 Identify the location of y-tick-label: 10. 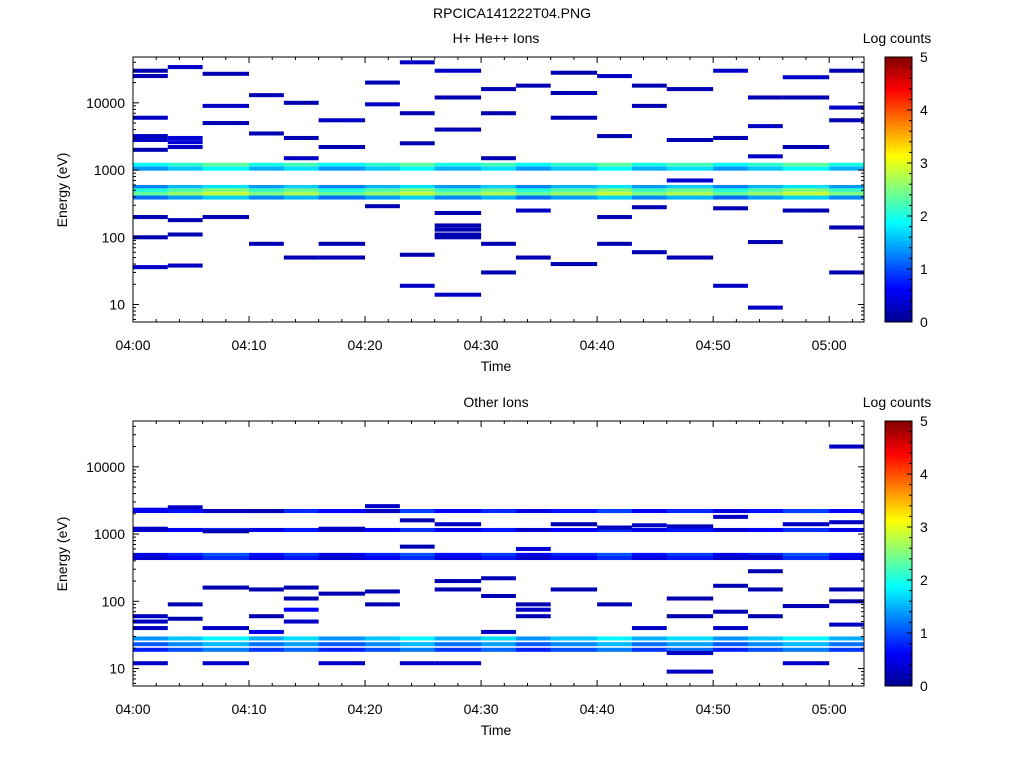
(117, 669).